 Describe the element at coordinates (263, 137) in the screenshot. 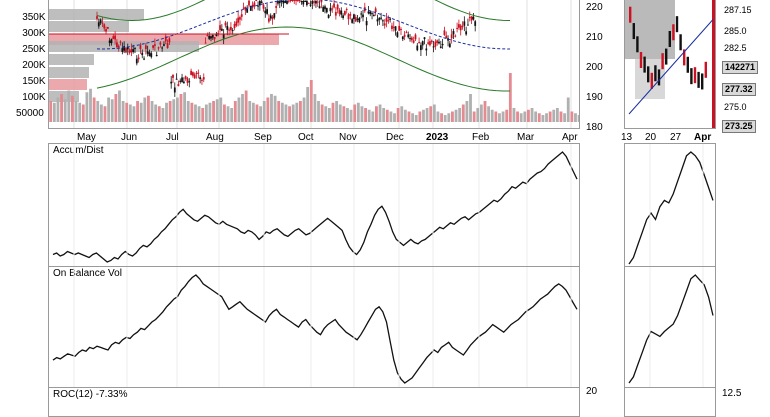

I see `x-axis-tick: Sep` at that location.